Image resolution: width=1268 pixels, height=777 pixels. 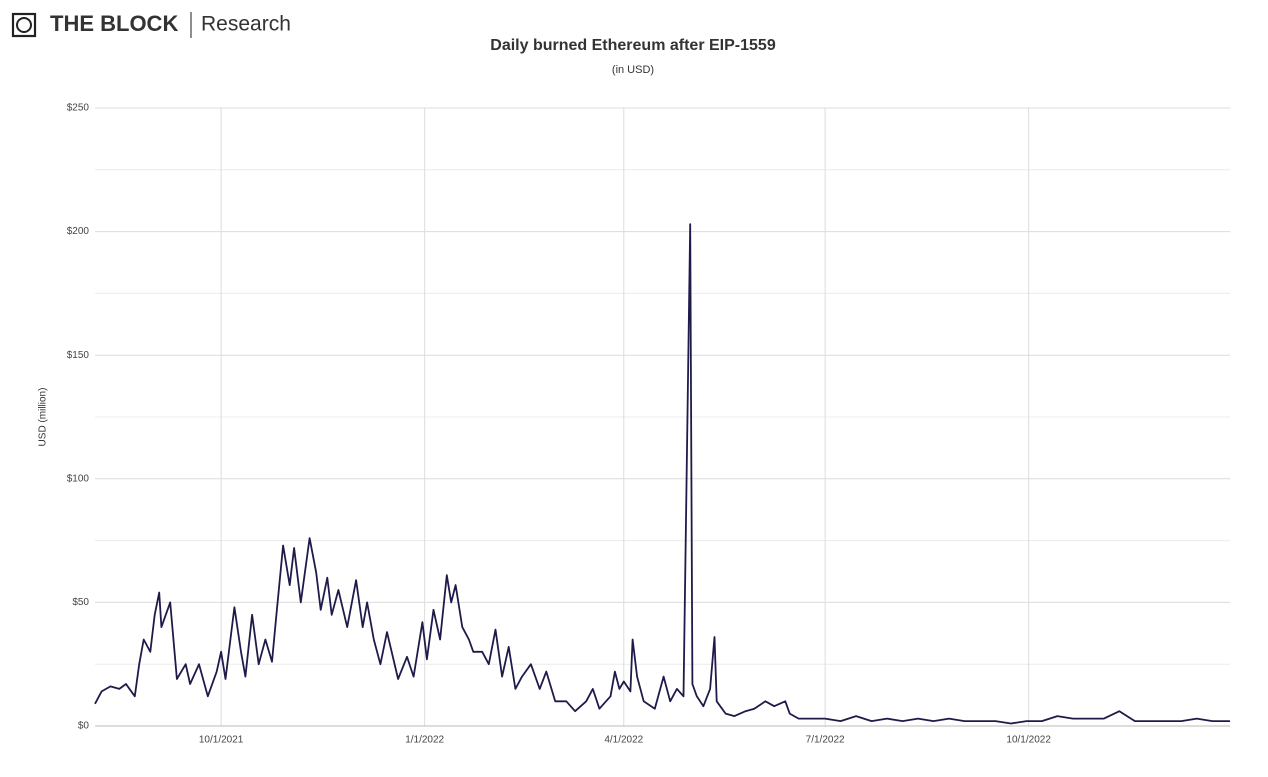 What do you see at coordinates (78, 231) in the screenshot?
I see `y-tick-label: $200` at bounding box center [78, 231].